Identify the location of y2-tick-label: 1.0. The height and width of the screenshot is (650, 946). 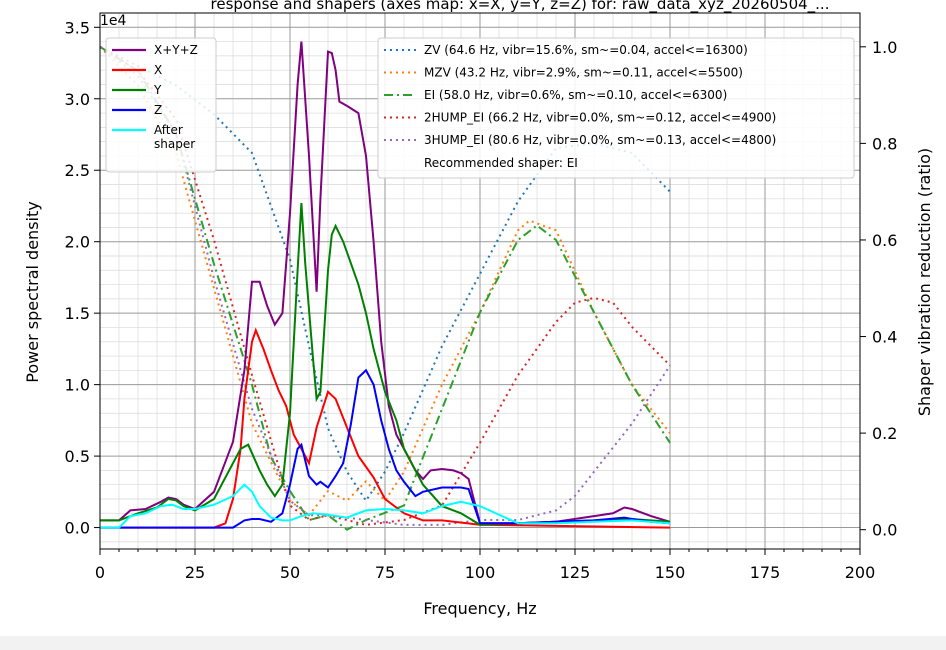
(884, 47).